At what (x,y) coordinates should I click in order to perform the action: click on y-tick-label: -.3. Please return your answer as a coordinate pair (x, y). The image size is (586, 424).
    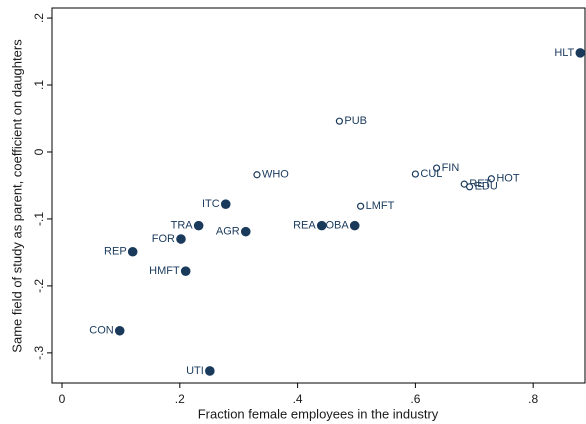
    Looking at the image, I should click on (39, 353).